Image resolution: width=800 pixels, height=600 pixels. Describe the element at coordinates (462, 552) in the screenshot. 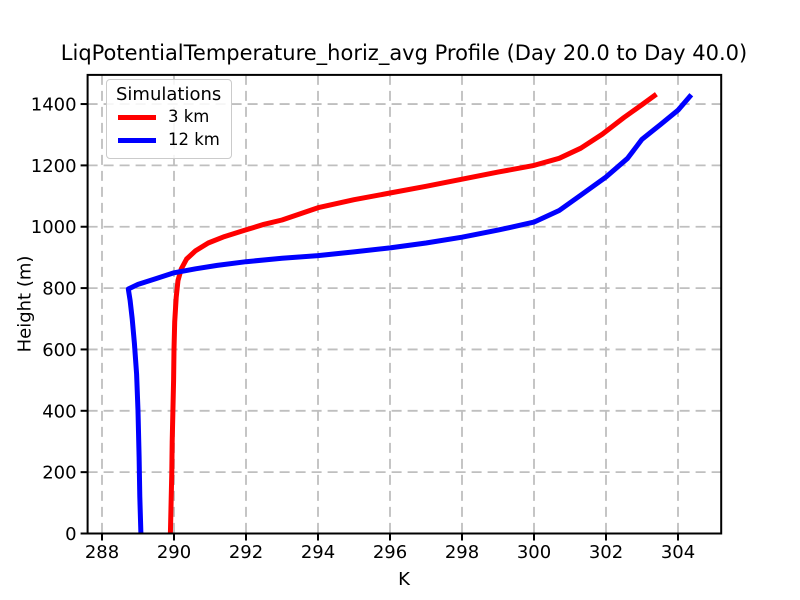

I see `x-tick-label-298: 298` at that location.